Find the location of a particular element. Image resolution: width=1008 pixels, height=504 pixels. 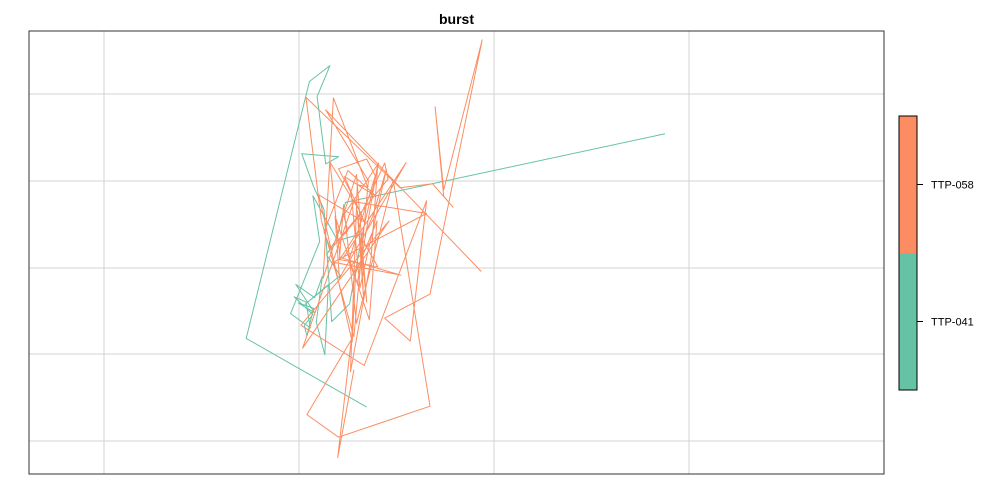

legend-label-ttp-058: TTP-058 is located at coordinates (952, 186).